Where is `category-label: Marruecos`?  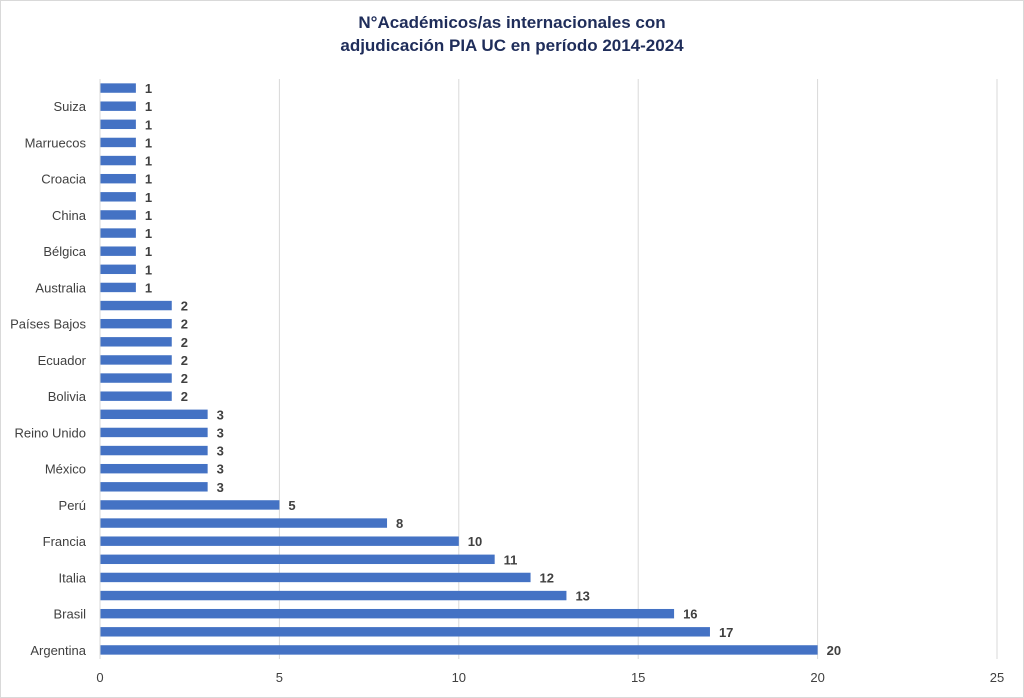 category-label: Marruecos is located at coordinates (56, 142).